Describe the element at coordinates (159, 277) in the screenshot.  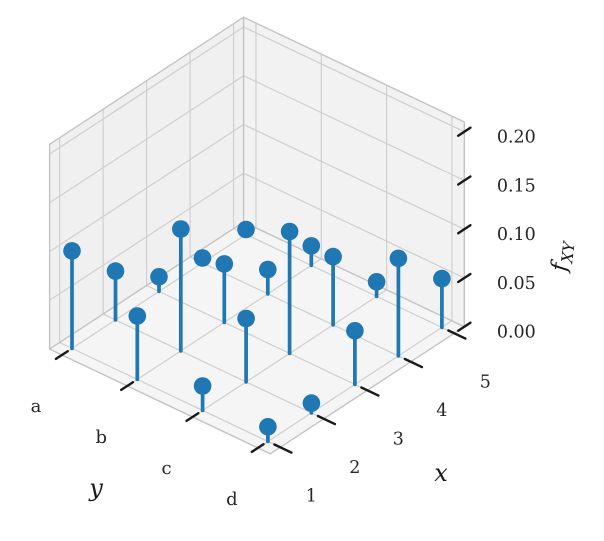
I see `stem-marker-x3-ya` at that location.